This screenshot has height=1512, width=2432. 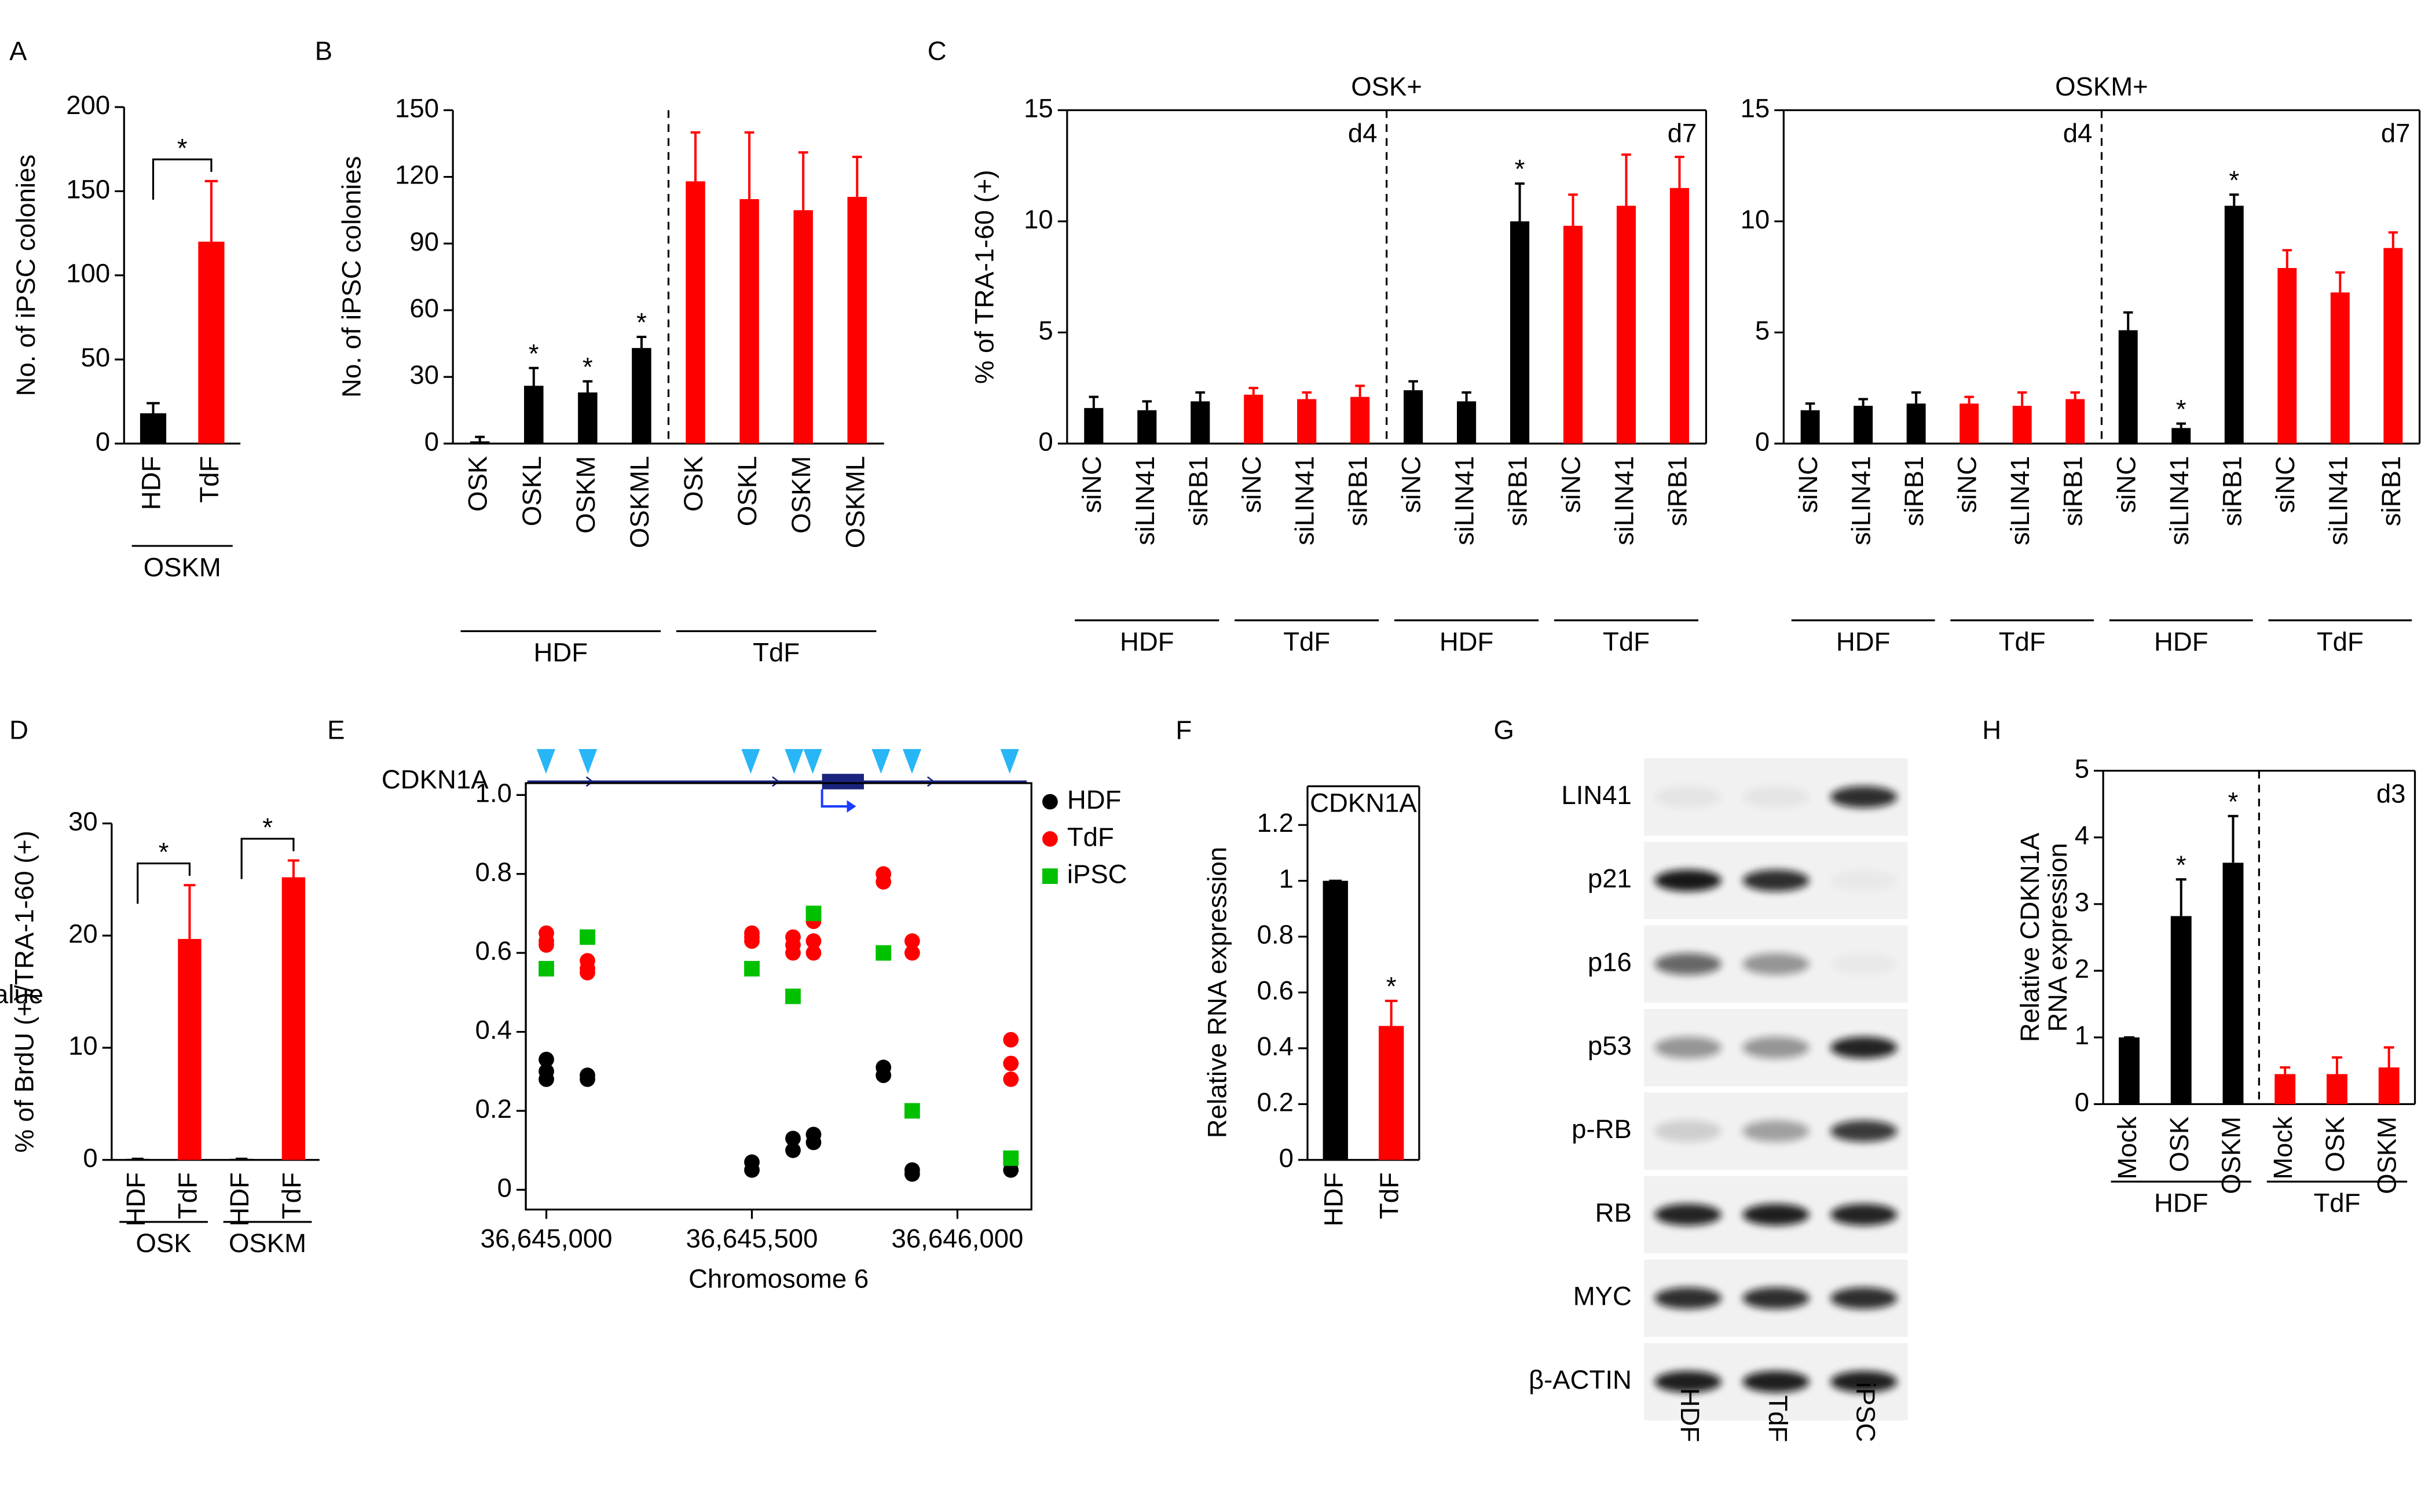 I want to click on tss-arrow, so click(x=835, y=798).